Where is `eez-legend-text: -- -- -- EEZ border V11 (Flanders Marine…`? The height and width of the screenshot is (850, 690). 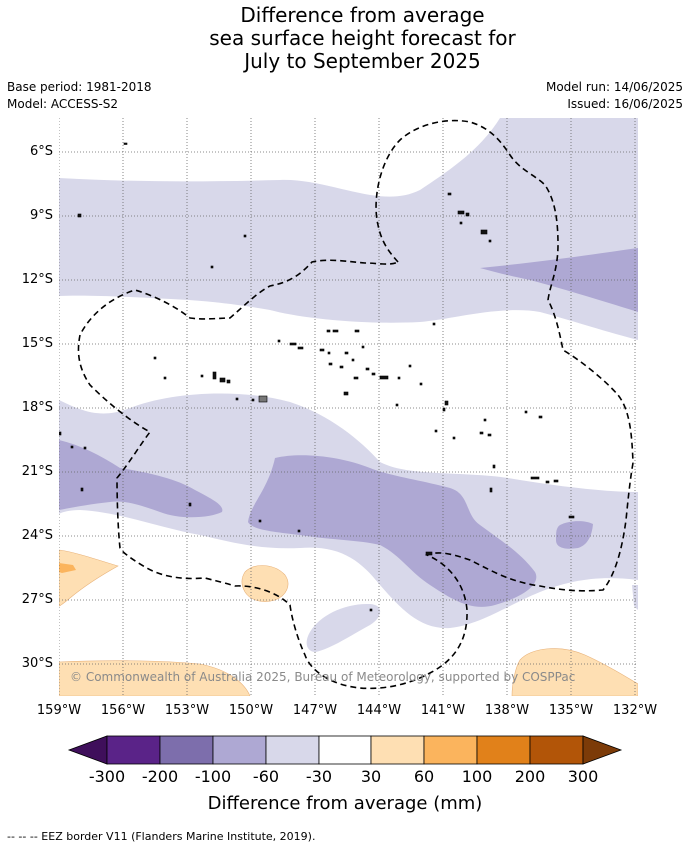 eez-legend-text: -- -- -- EEZ border V11 (Flanders Marine… is located at coordinates (161, 836).